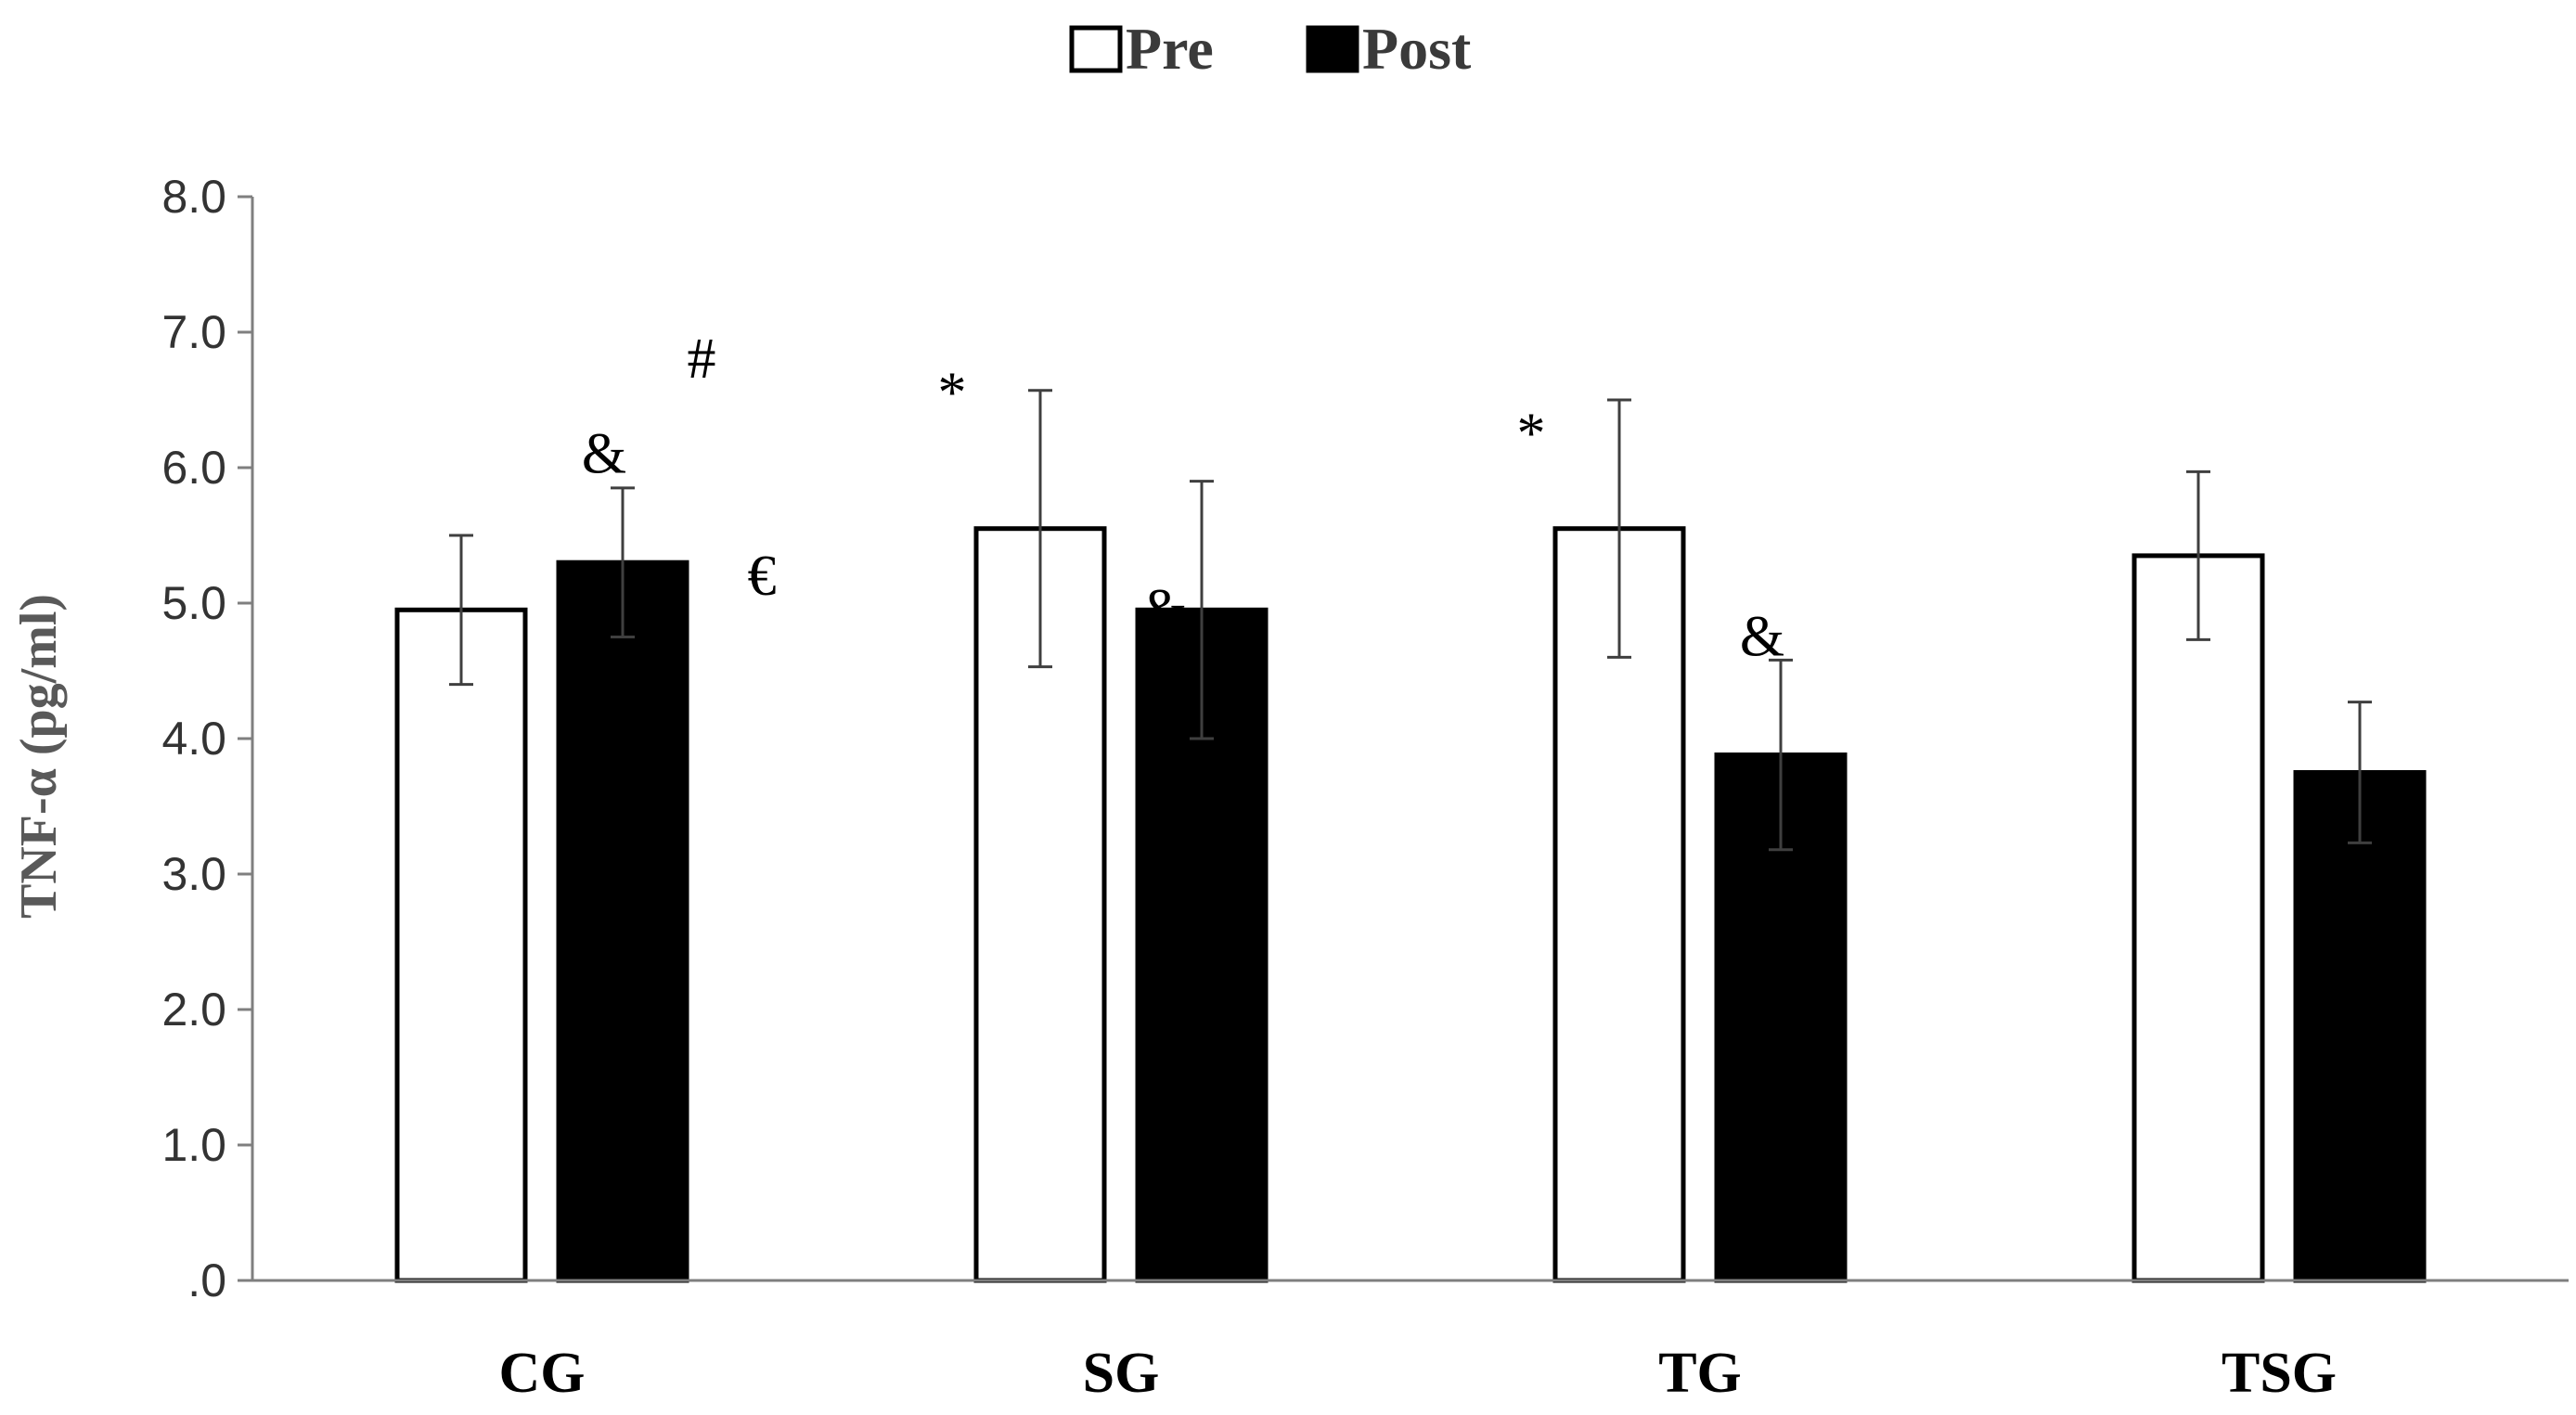 This screenshot has height=1415, width=2576. What do you see at coordinates (2360, 1027) in the screenshot?
I see `bar-post-tsg` at bounding box center [2360, 1027].